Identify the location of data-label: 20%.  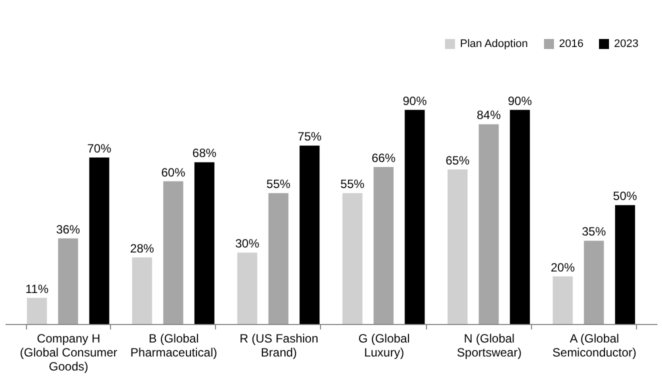
(563, 267).